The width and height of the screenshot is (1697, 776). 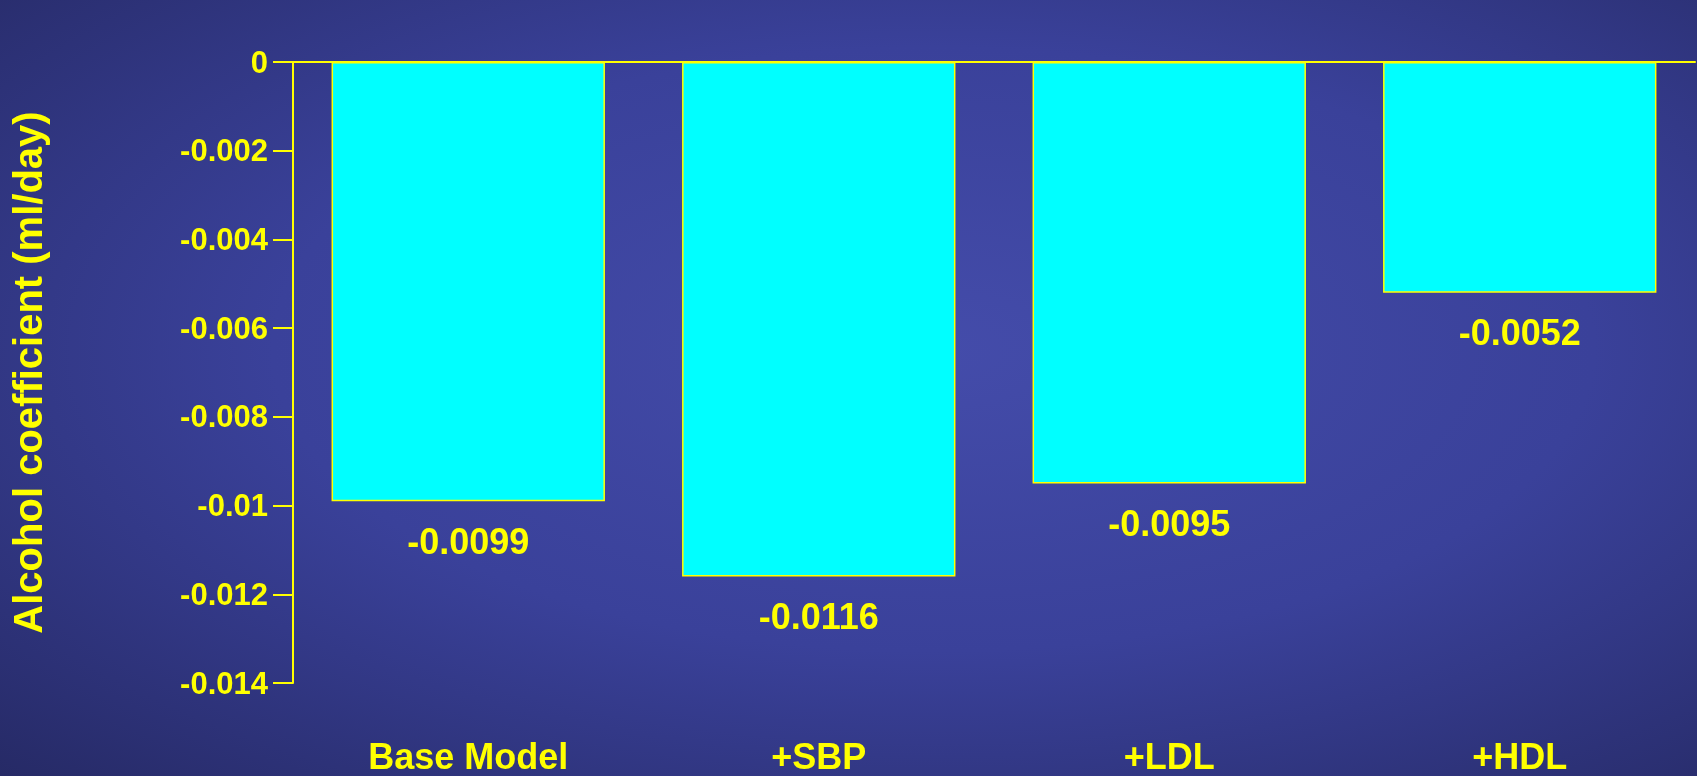 What do you see at coordinates (224, 239) in the screenshot?
I see `y-tick-label: -0.004` at bounding box center [224, 239].